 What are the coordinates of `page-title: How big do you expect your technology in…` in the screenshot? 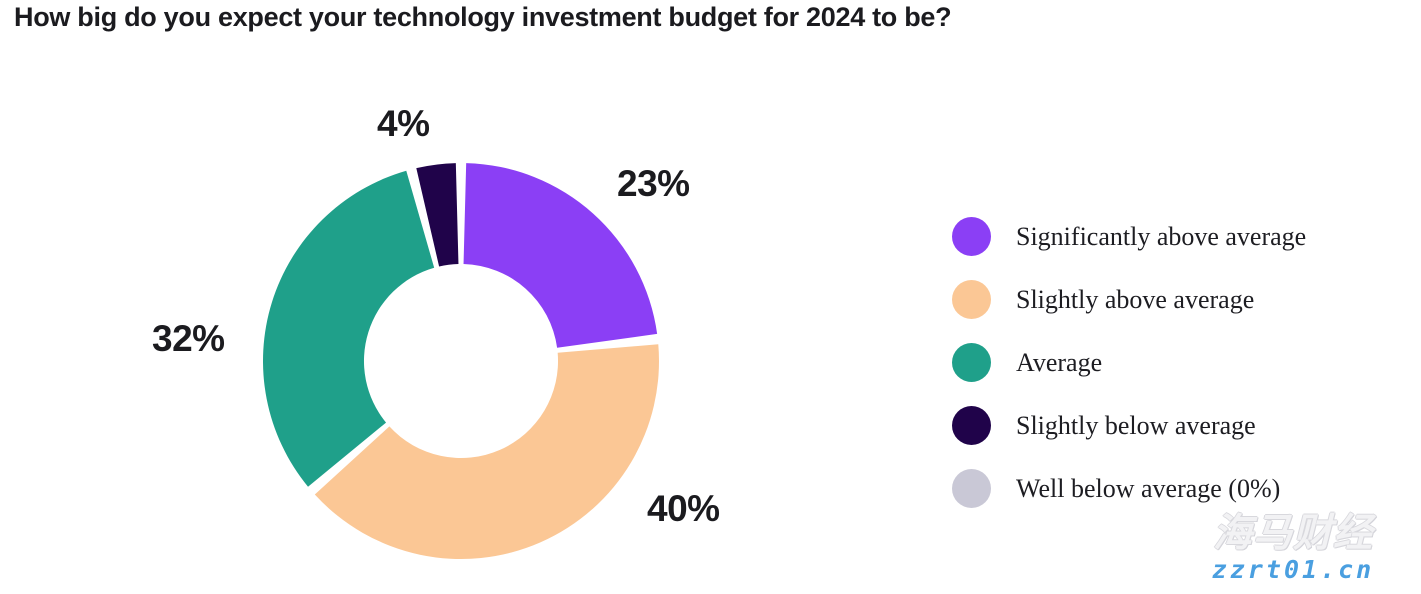 It's located at (483, 17).